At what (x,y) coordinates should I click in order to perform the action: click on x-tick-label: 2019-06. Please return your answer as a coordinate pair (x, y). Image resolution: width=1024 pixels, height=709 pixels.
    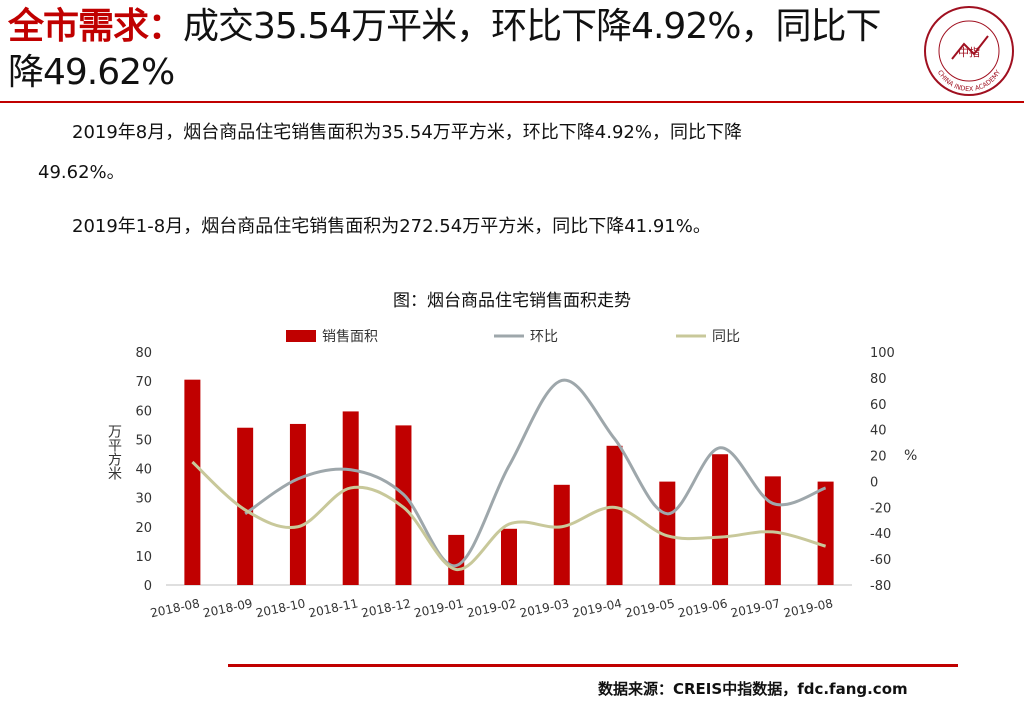
    Looking at the image, I should click on (703, 608).